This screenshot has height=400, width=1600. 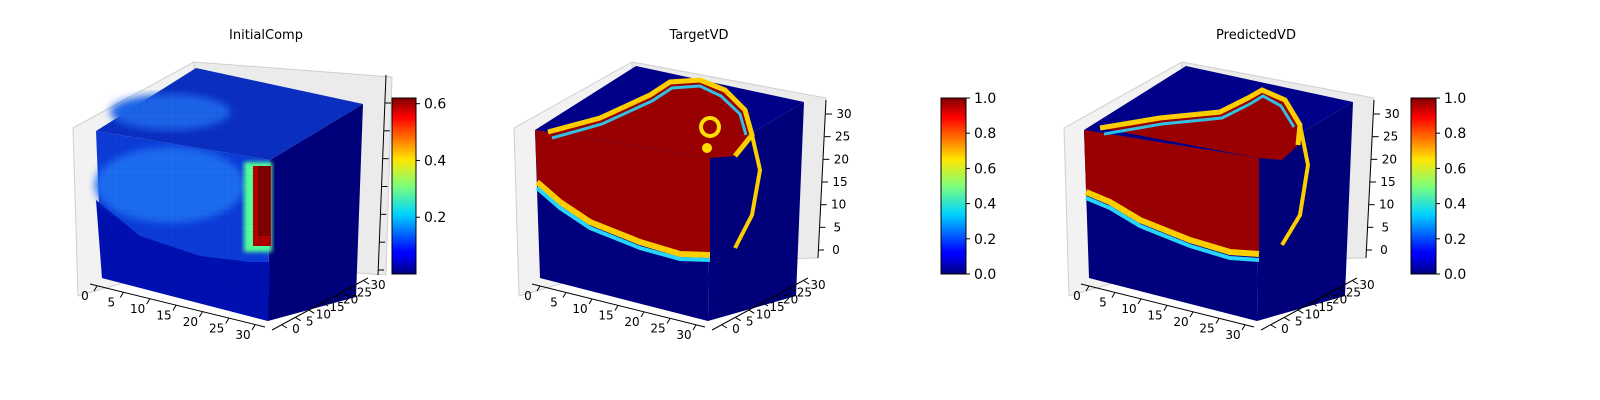 What do you see at coordinates (1218, 193) in the screenshot?
I see `voxel-cube` at bounding box center [1218, 193].